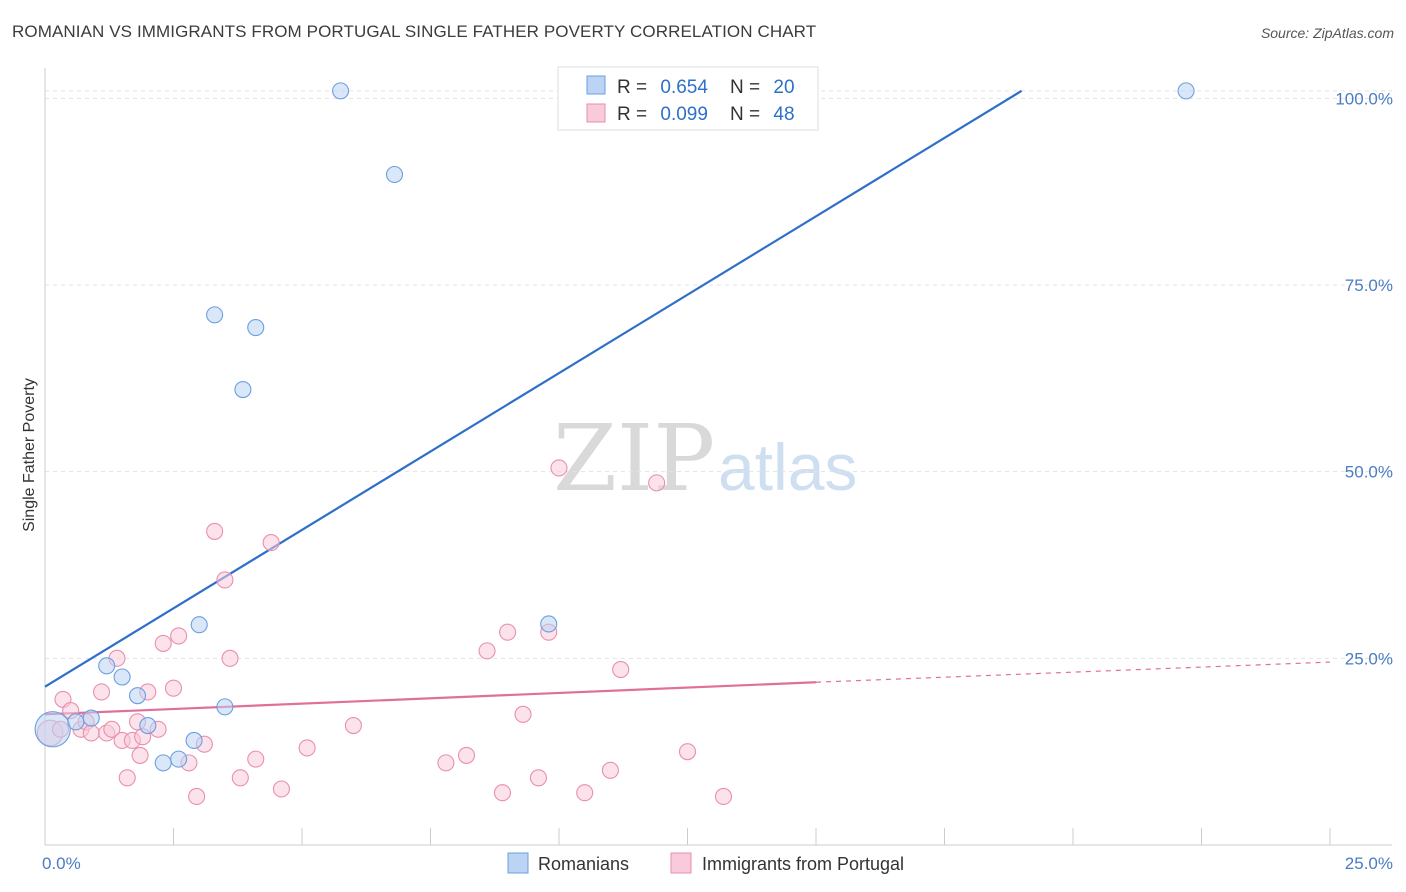 This screenshot has width=1406, height=892. Describe the element at coordinates (1369, 863) in the screenshot. I see `x-tick-label-max: 25.0%` at that location.